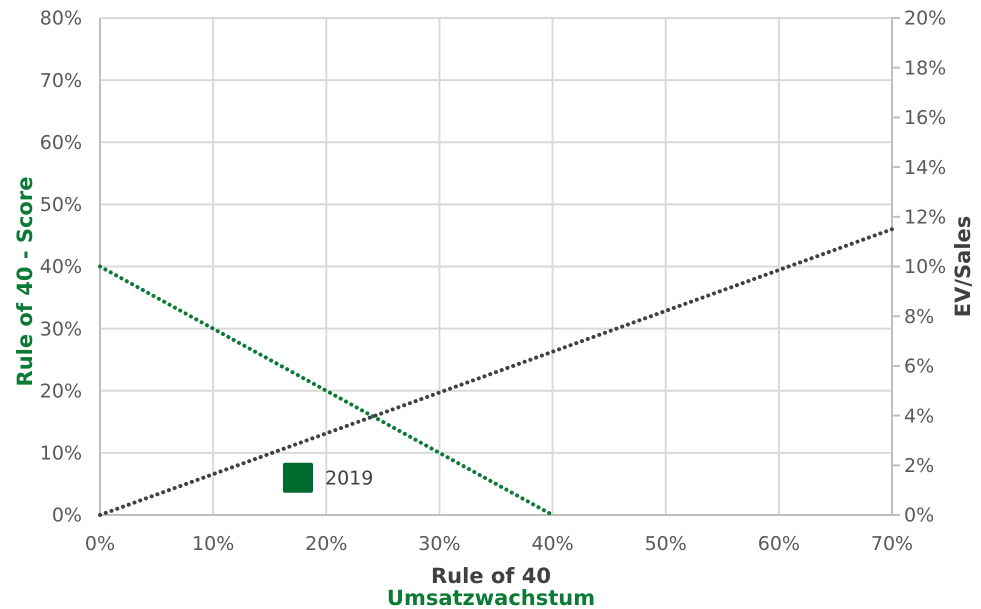  What do you see at coordinates (919, 367) in the screenshot?
I see `y2-tick-label: 6%` at bounding box center [919, 367].